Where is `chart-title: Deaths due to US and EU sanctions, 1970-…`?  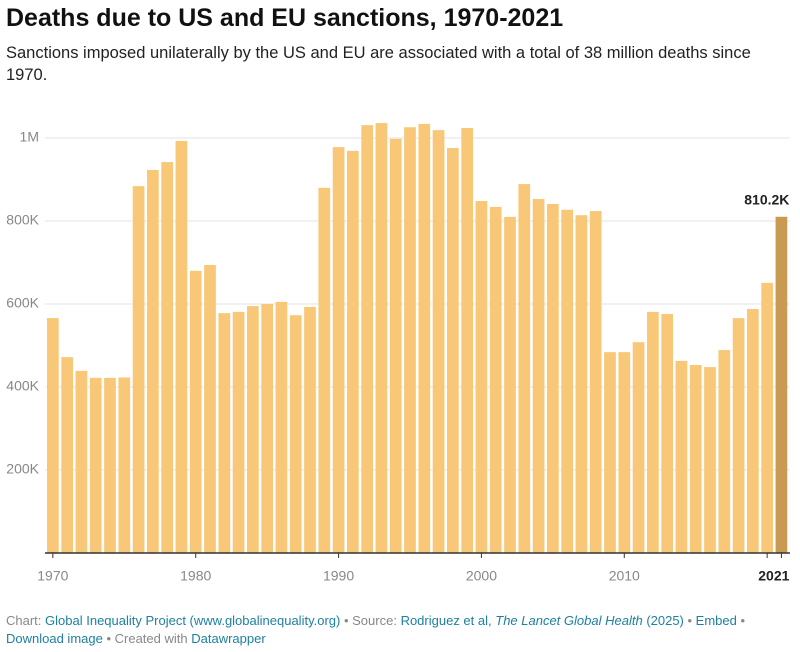 chart-title: Deaths due to US and EU sanctions, 1970-… is located at coordinates (285, 18).